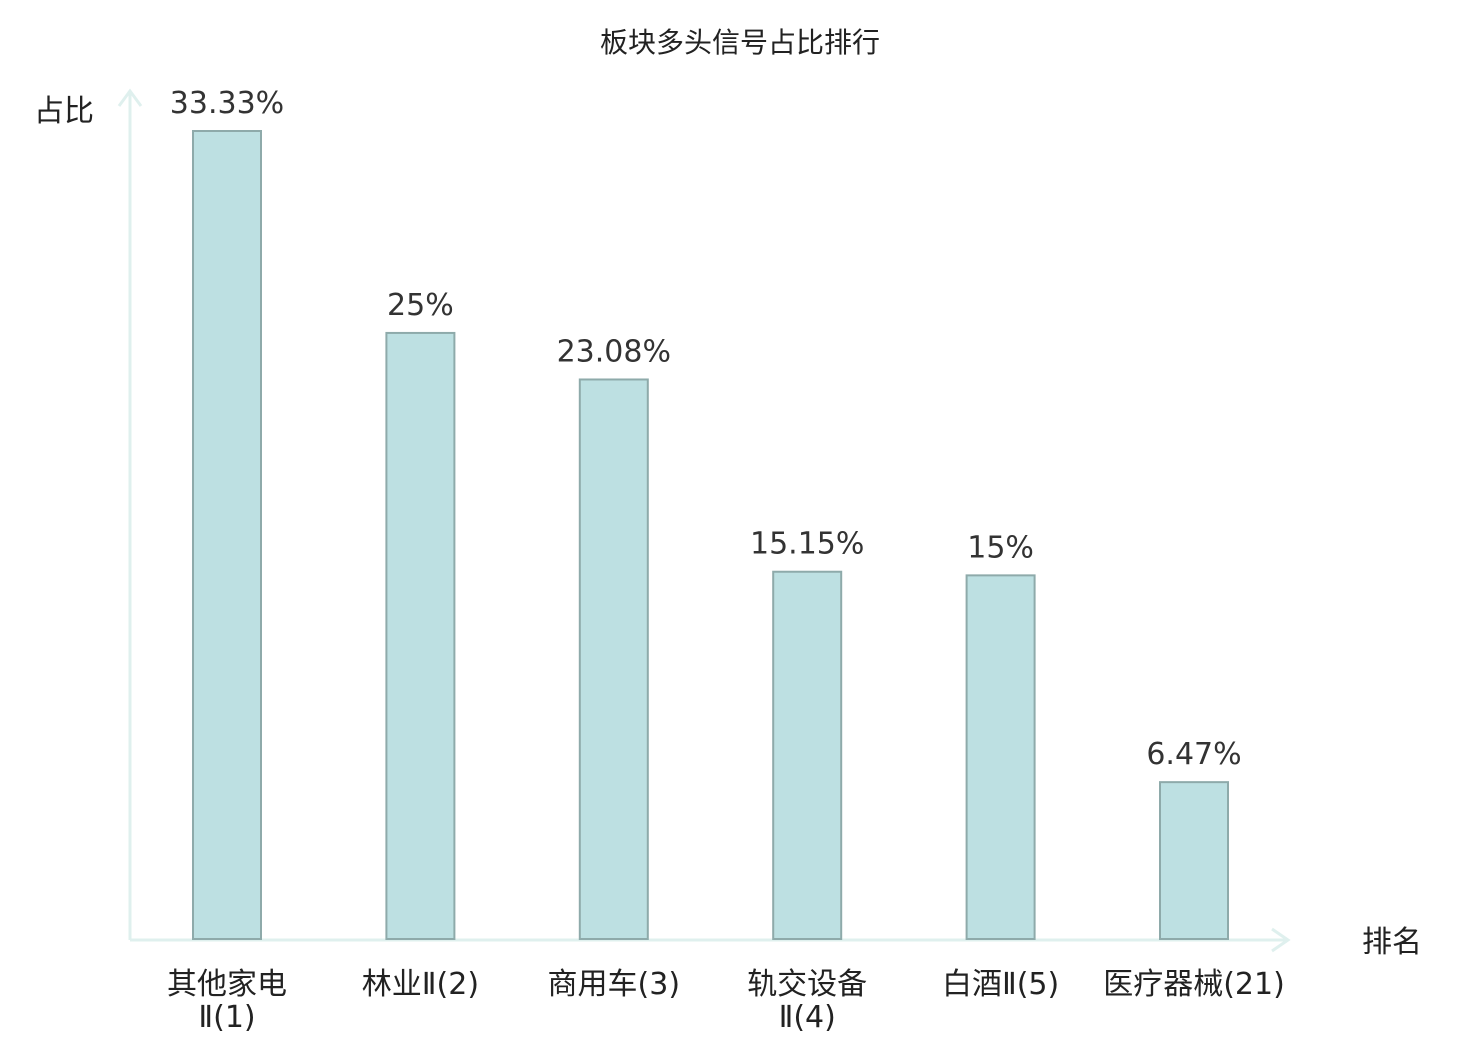 This screenshot has width=1480, height=1040. What do you see at coordinates (420, 984) in the screenshot?
I see `category-label: 林业Ⅱ(2)` at bounding box center [420, 984].